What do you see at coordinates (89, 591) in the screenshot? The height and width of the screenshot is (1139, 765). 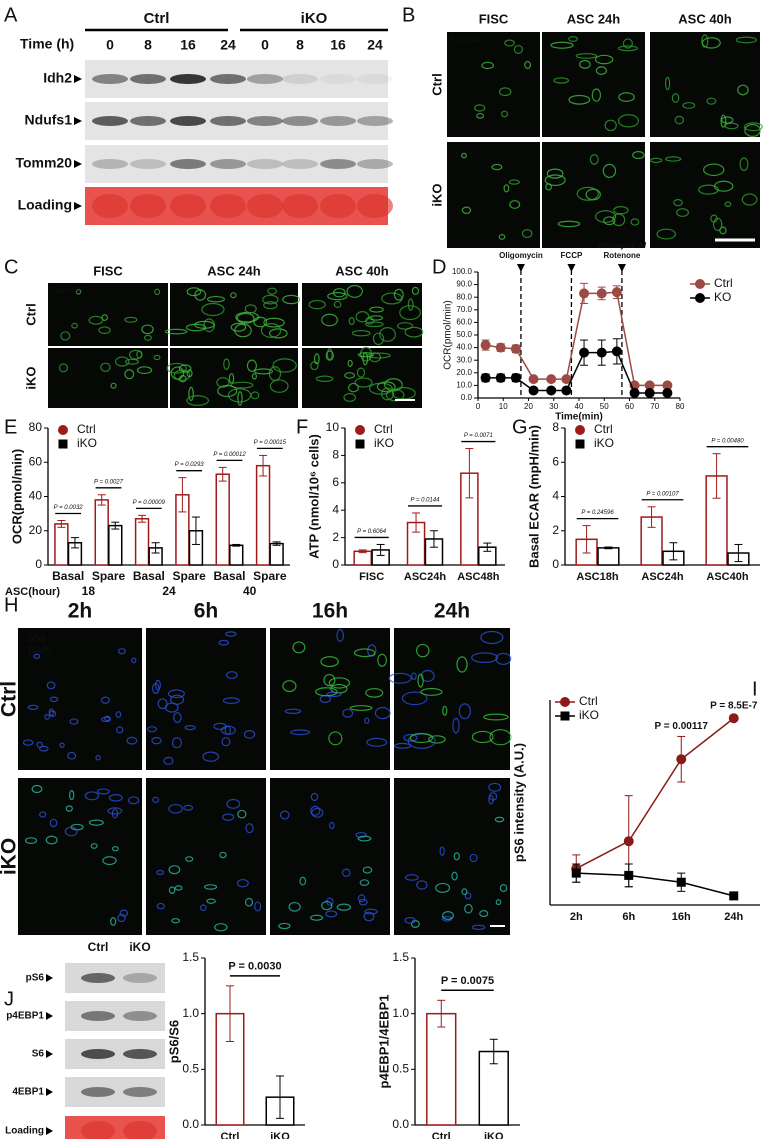 I see `x-group-label: 18` at bounding box center [89, 591].